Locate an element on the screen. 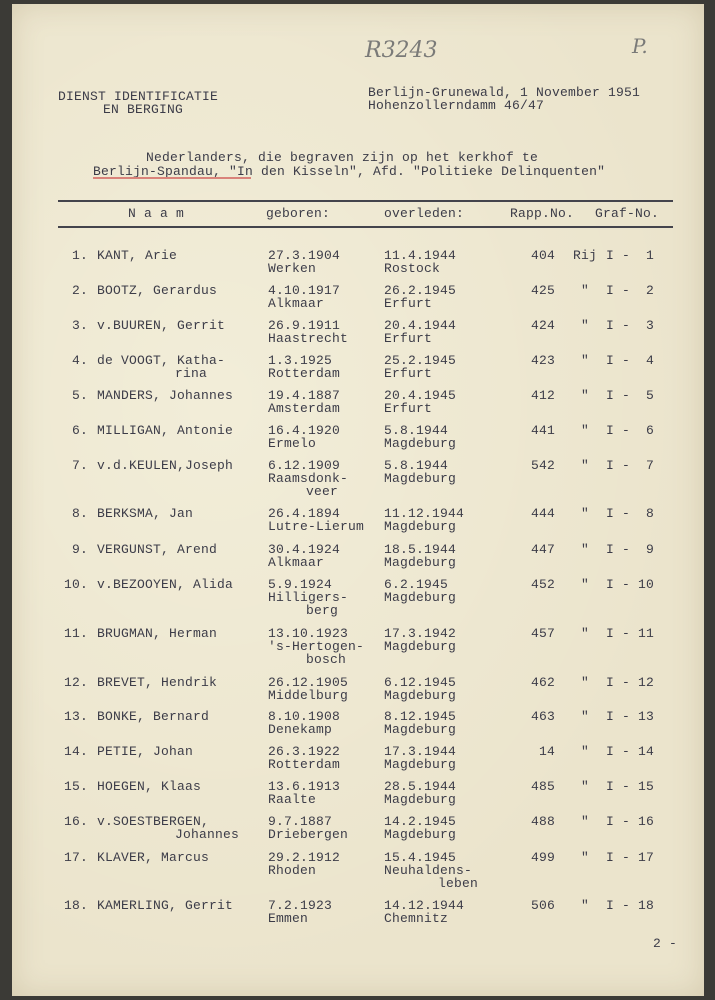 Image resolution: width=715 pixels, height=1000 pixels. row-birth-place: Amsterdam is located at coordinates (304, 408).